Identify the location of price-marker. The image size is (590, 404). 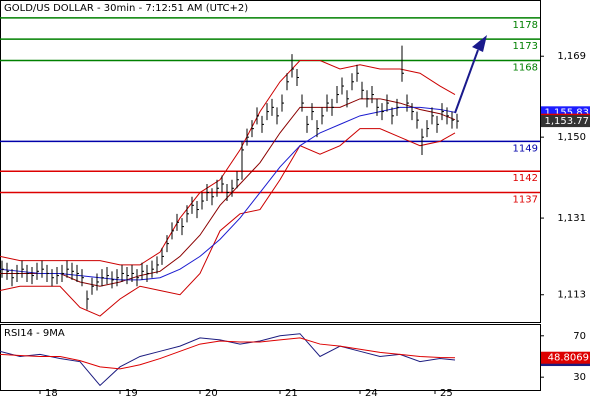
(565, 121).